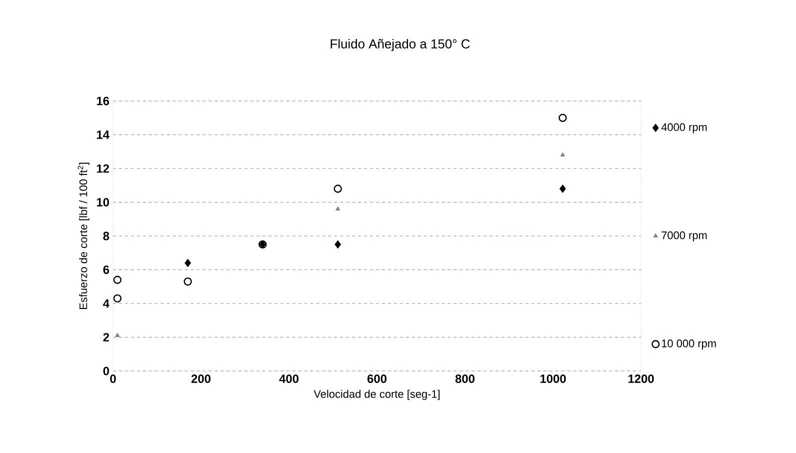  Describe the element at coordinates (400, 45) in the screenshot. I see `chart-title: Fluido Añejado a 150° C` at that location.